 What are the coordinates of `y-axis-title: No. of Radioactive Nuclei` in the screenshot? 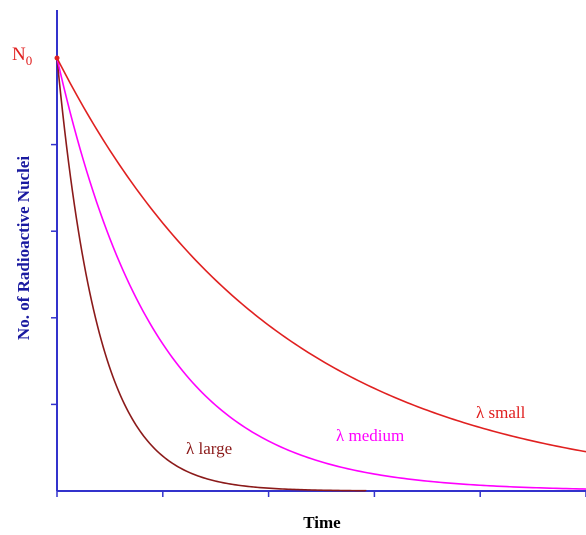 It's located at (23, 248).